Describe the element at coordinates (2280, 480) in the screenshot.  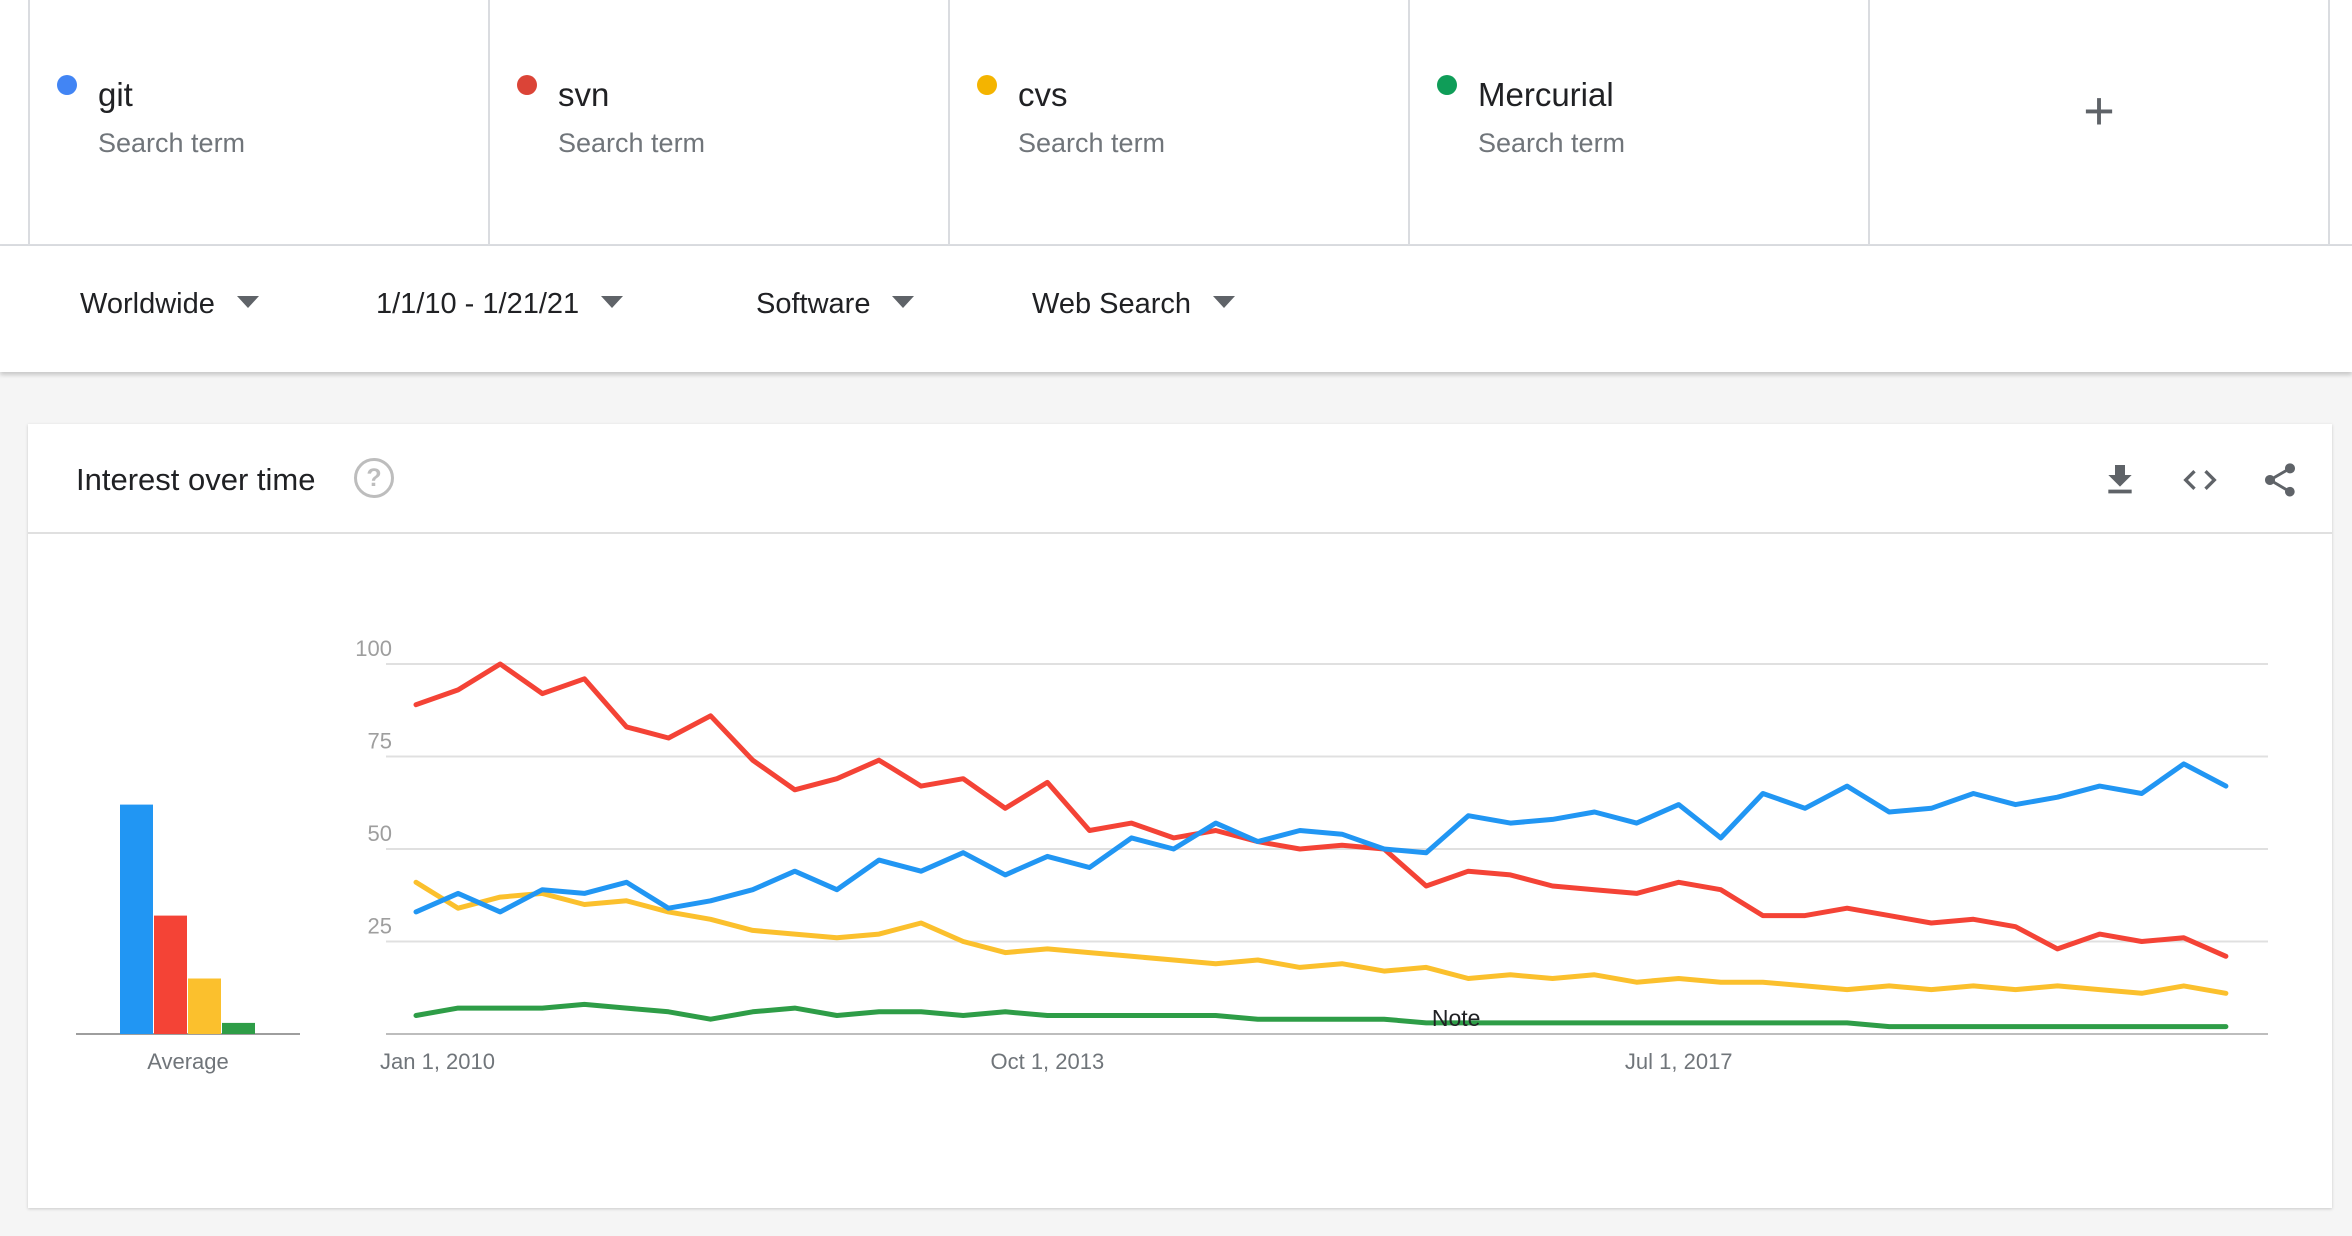
I see `share-icon` at that location.